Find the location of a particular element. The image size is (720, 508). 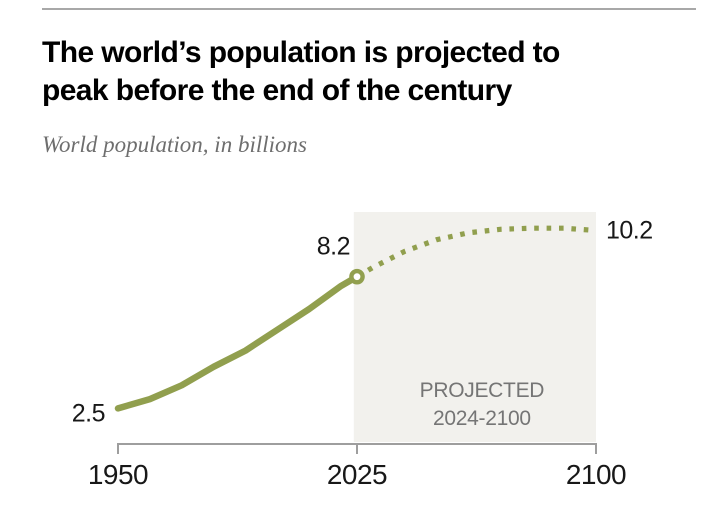

value-label-start: 2.5 is located at coordinates (88, 413).